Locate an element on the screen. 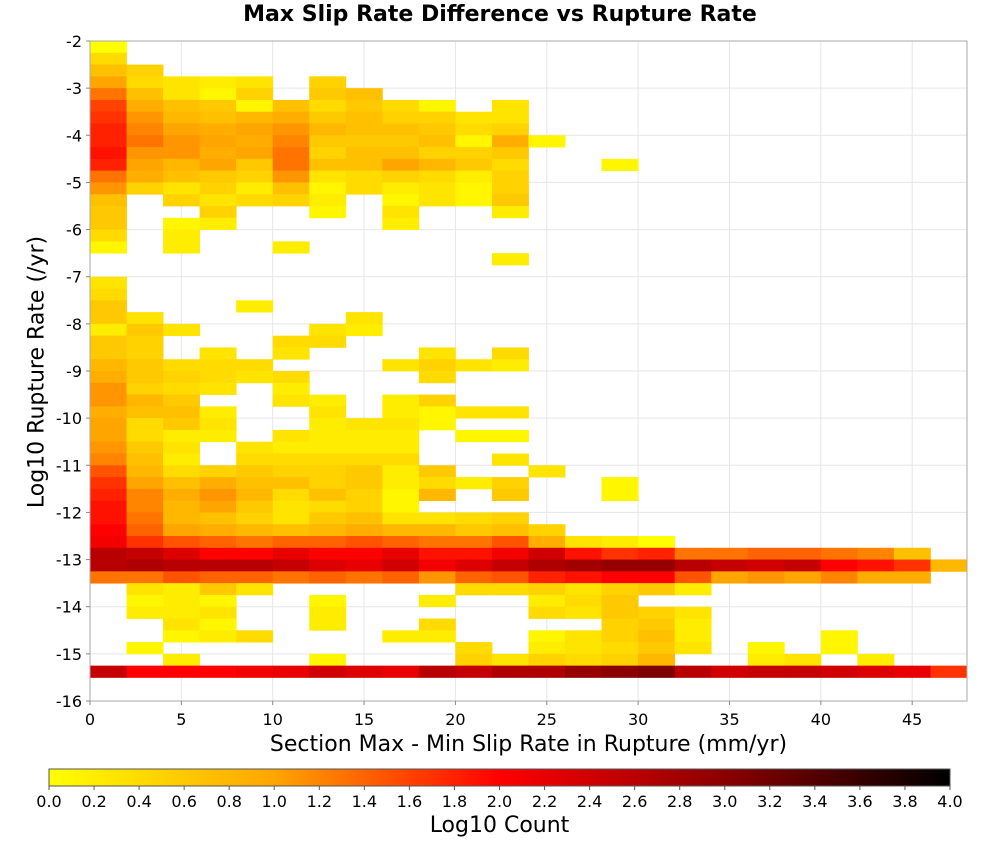 The image size is (1000, 850). colorbar-tick-label: 3.0 is located at coordinates (724, 801).